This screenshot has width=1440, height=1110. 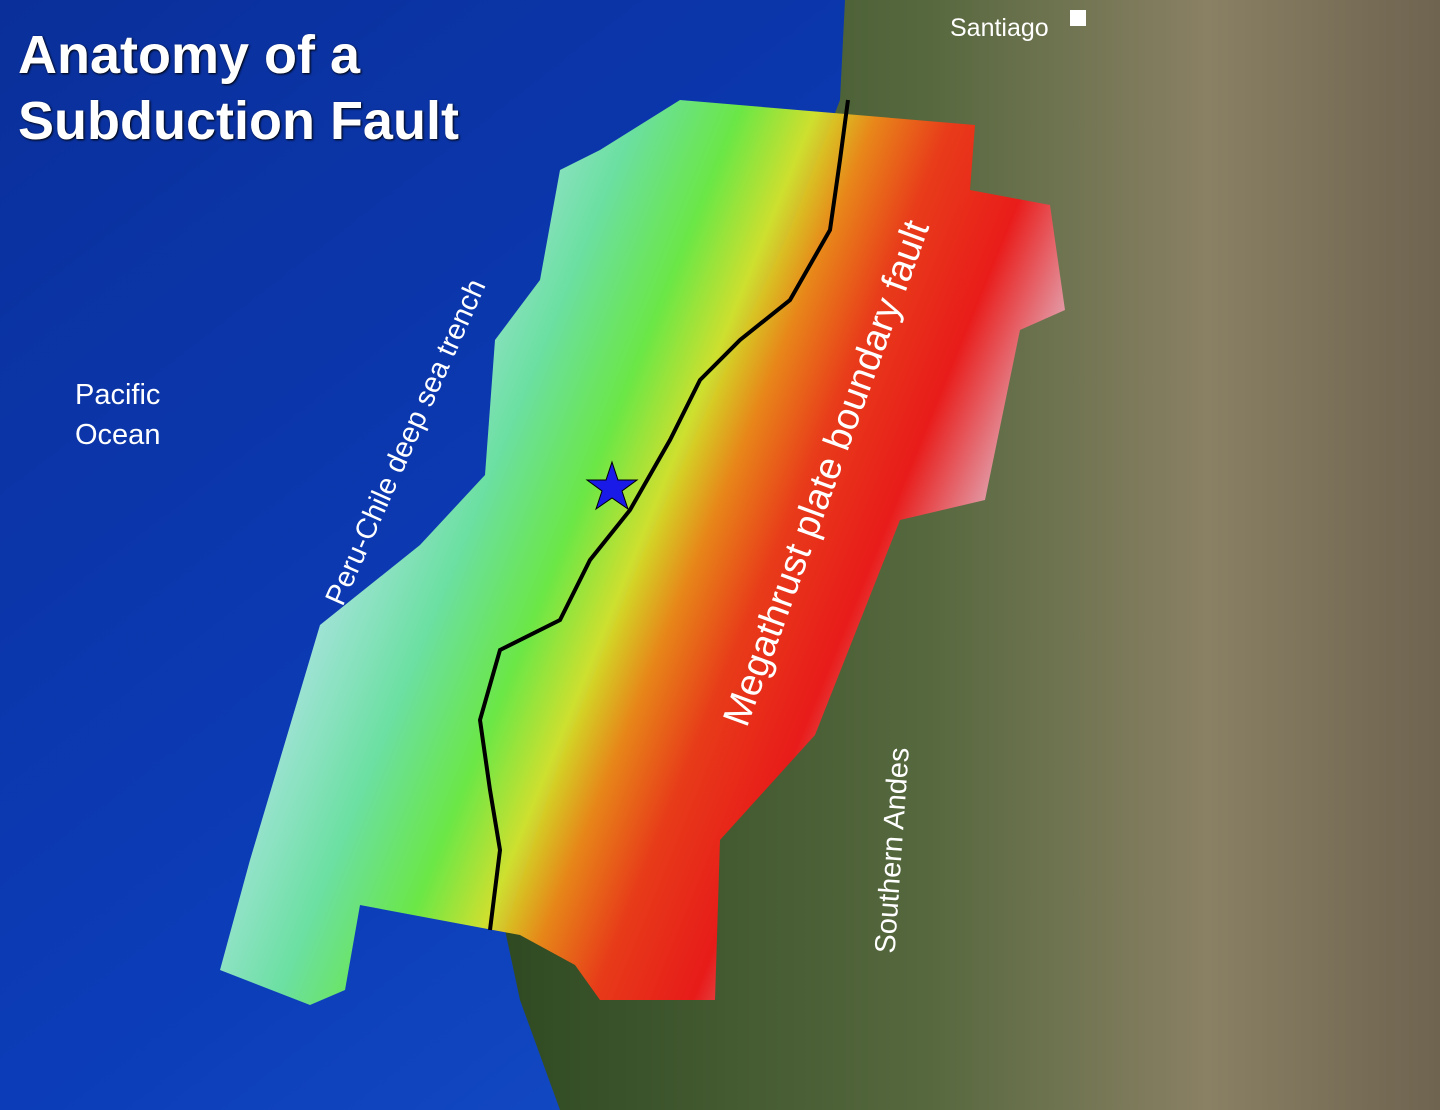 What do you see at coordinates (238, 88) in the screenshot?
I see `map-title: Anatomy of a Subduction Fault` at bounding box center [238, 88].